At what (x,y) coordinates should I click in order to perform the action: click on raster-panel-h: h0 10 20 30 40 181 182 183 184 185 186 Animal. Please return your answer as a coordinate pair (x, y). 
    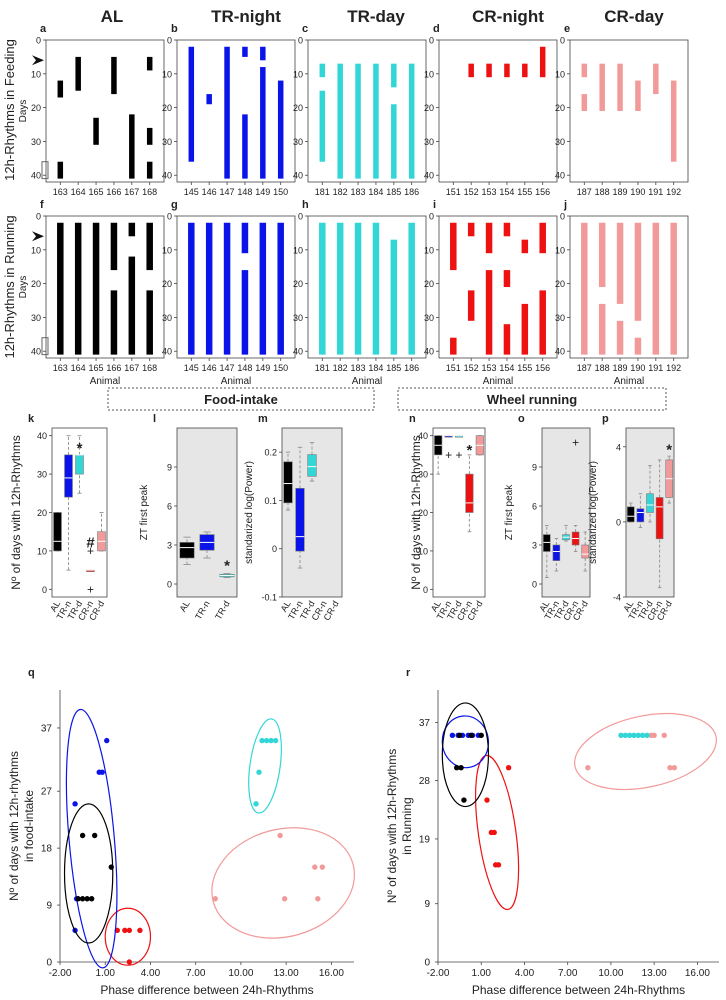
    Looking at the image, I should click on (360, 293).